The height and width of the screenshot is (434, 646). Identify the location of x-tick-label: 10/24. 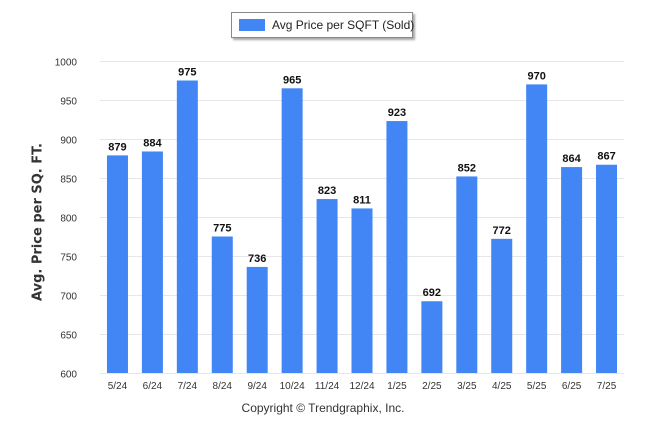
(292, 386).